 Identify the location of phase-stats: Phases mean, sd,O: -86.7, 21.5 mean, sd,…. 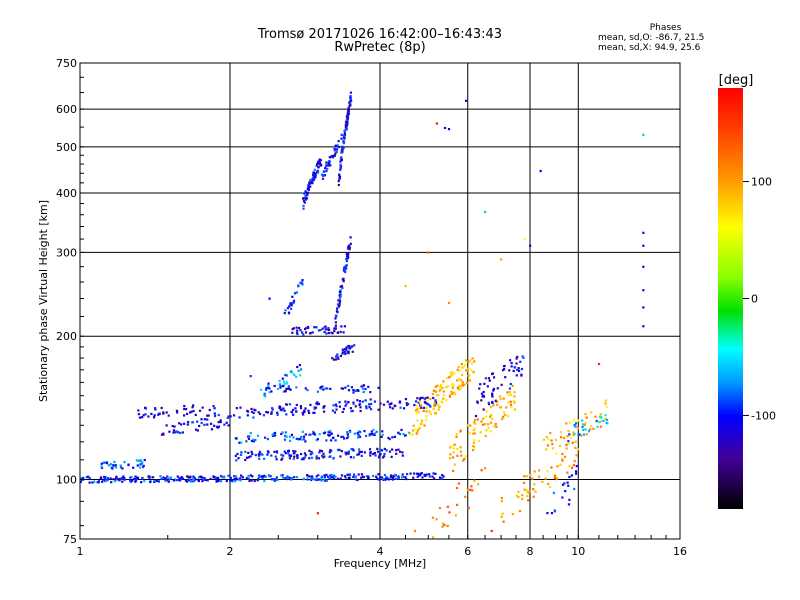
(673, 38).